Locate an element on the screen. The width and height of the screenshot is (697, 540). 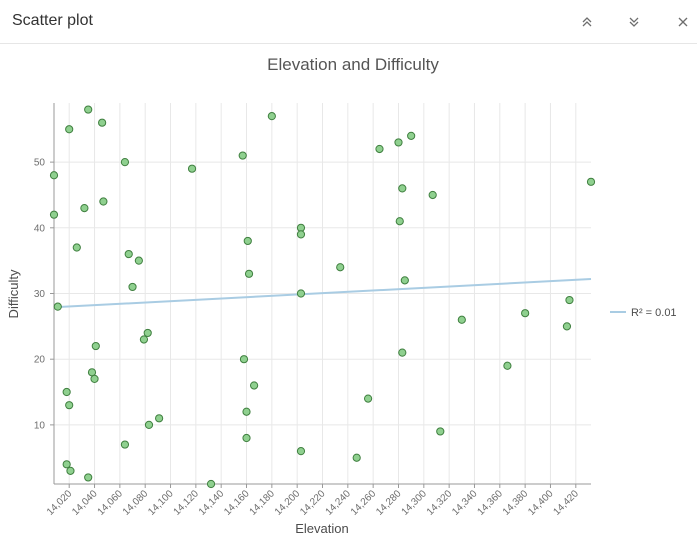
panel-title: Scatter plot is located at coordinates (52, 20).